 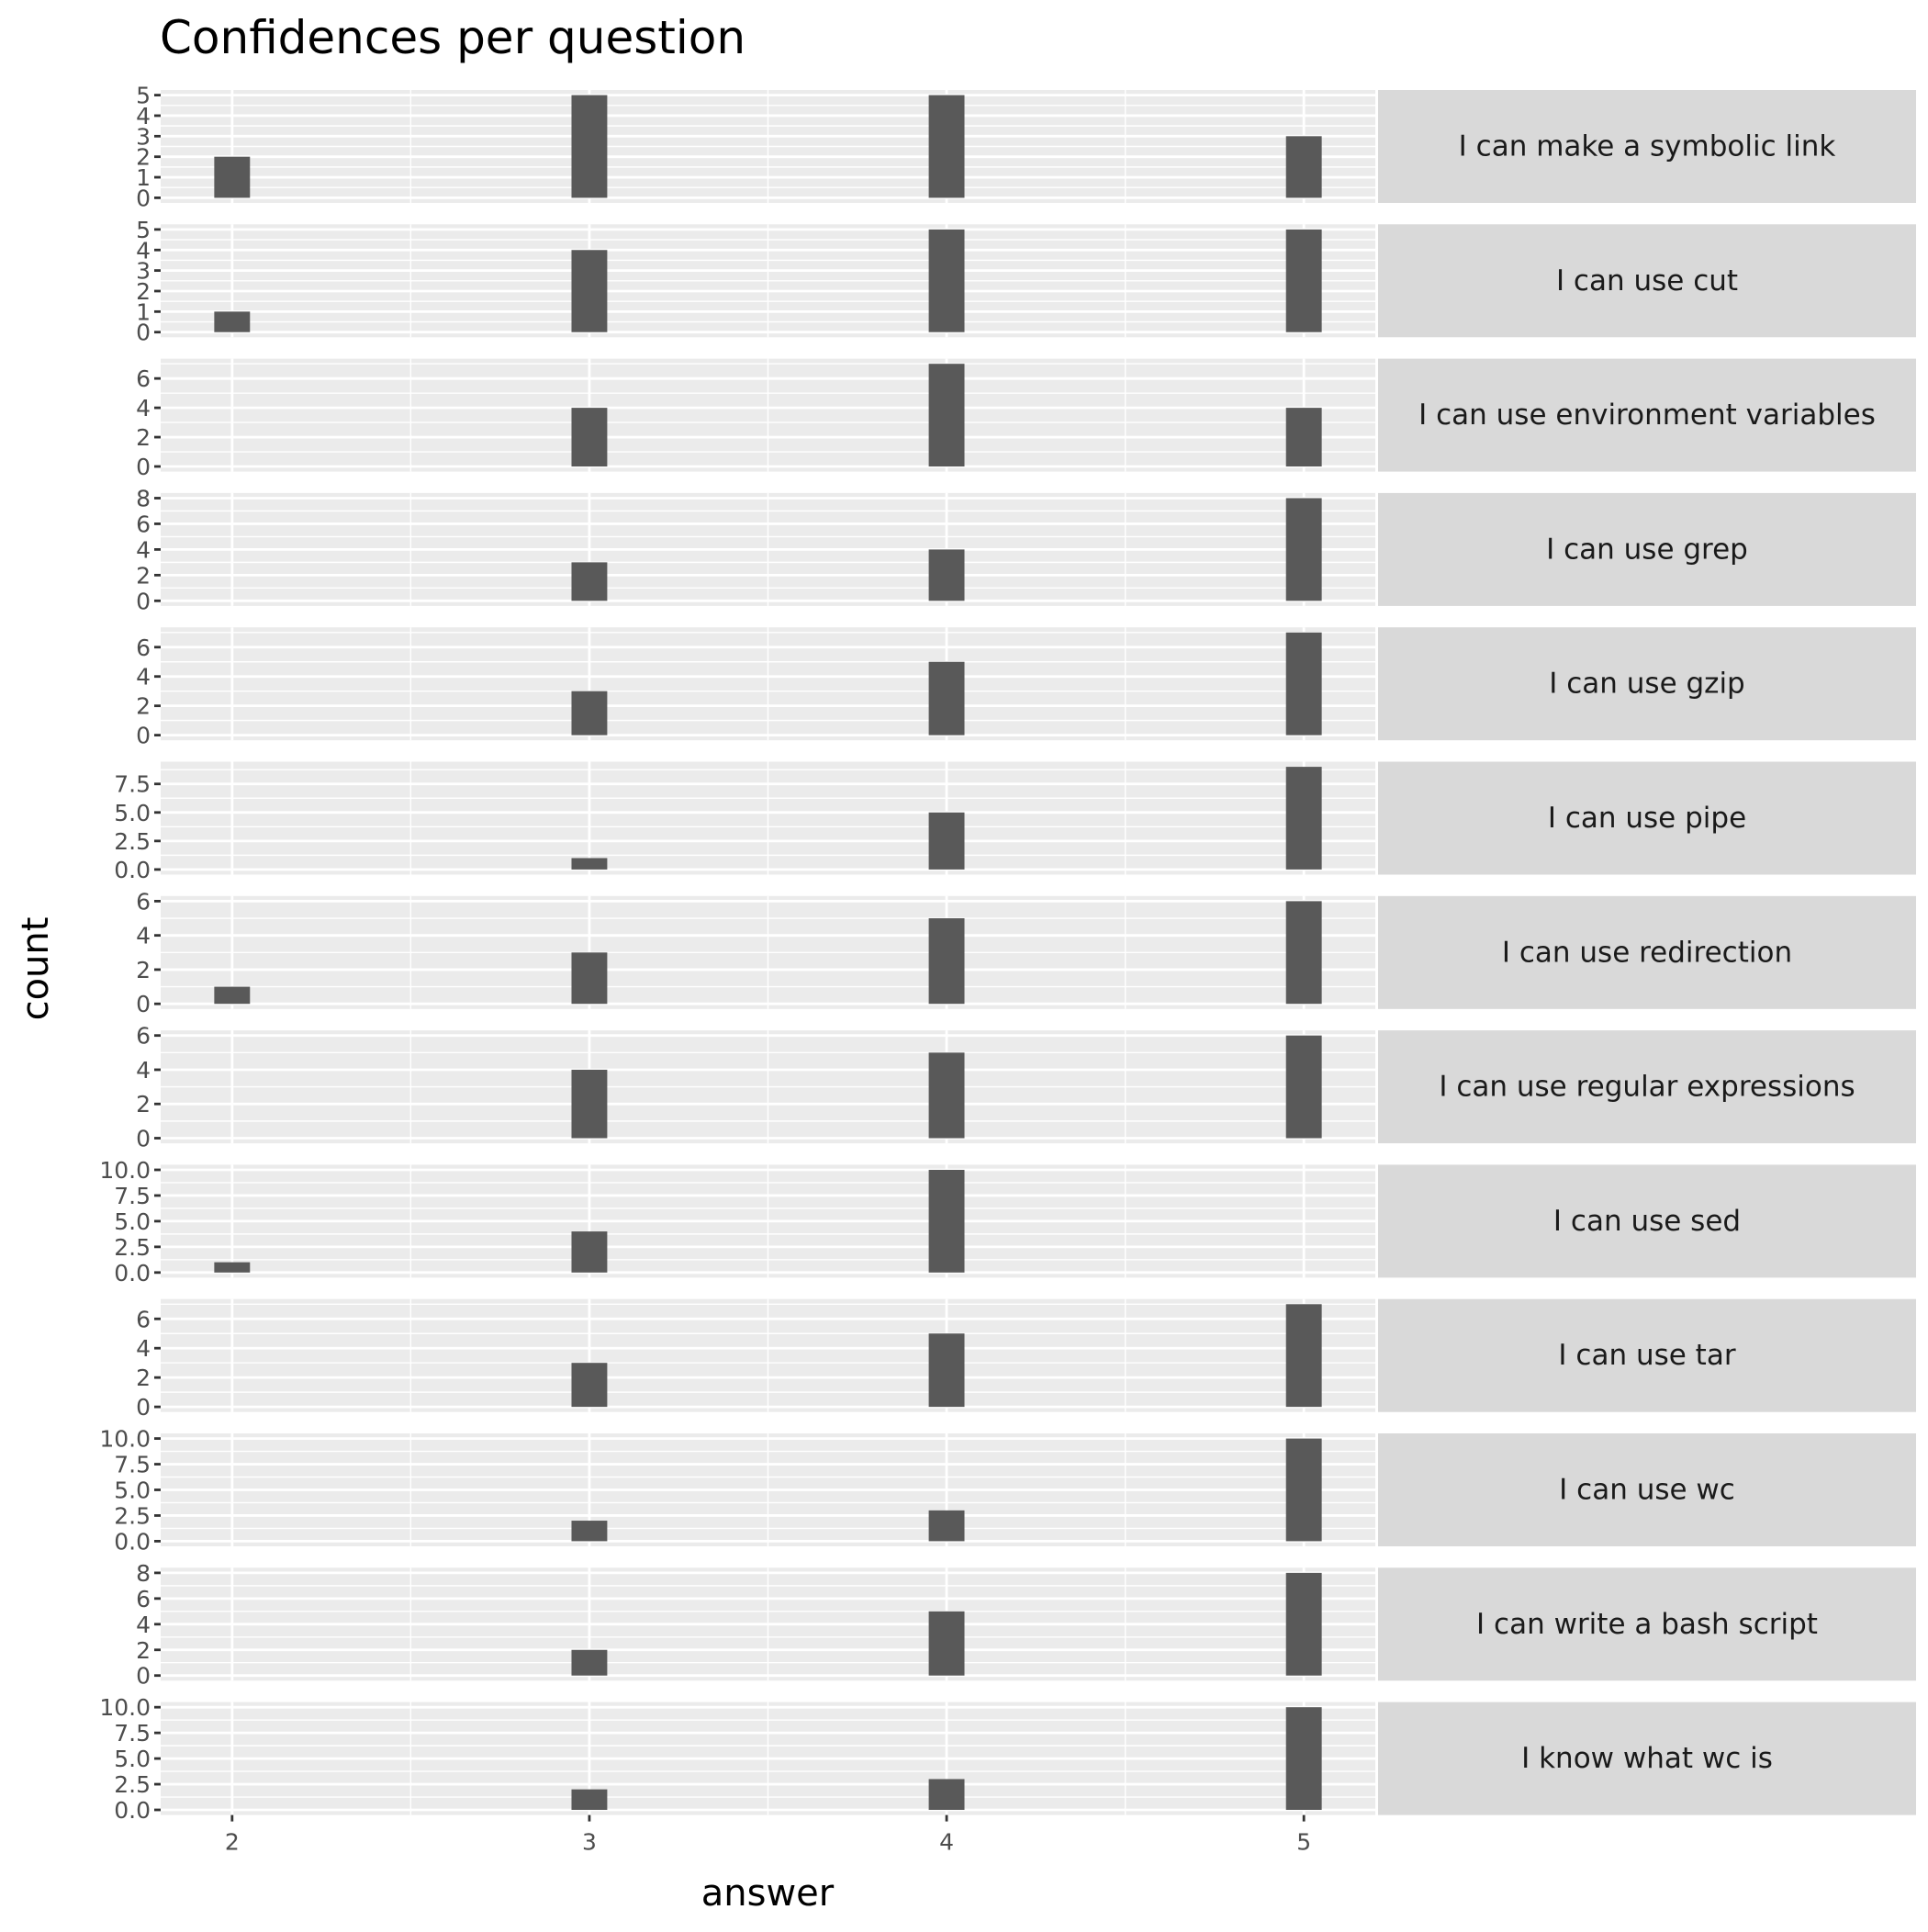 I want to click on facet-strip-label: I can use redirection, so click(x=1647, y=953).